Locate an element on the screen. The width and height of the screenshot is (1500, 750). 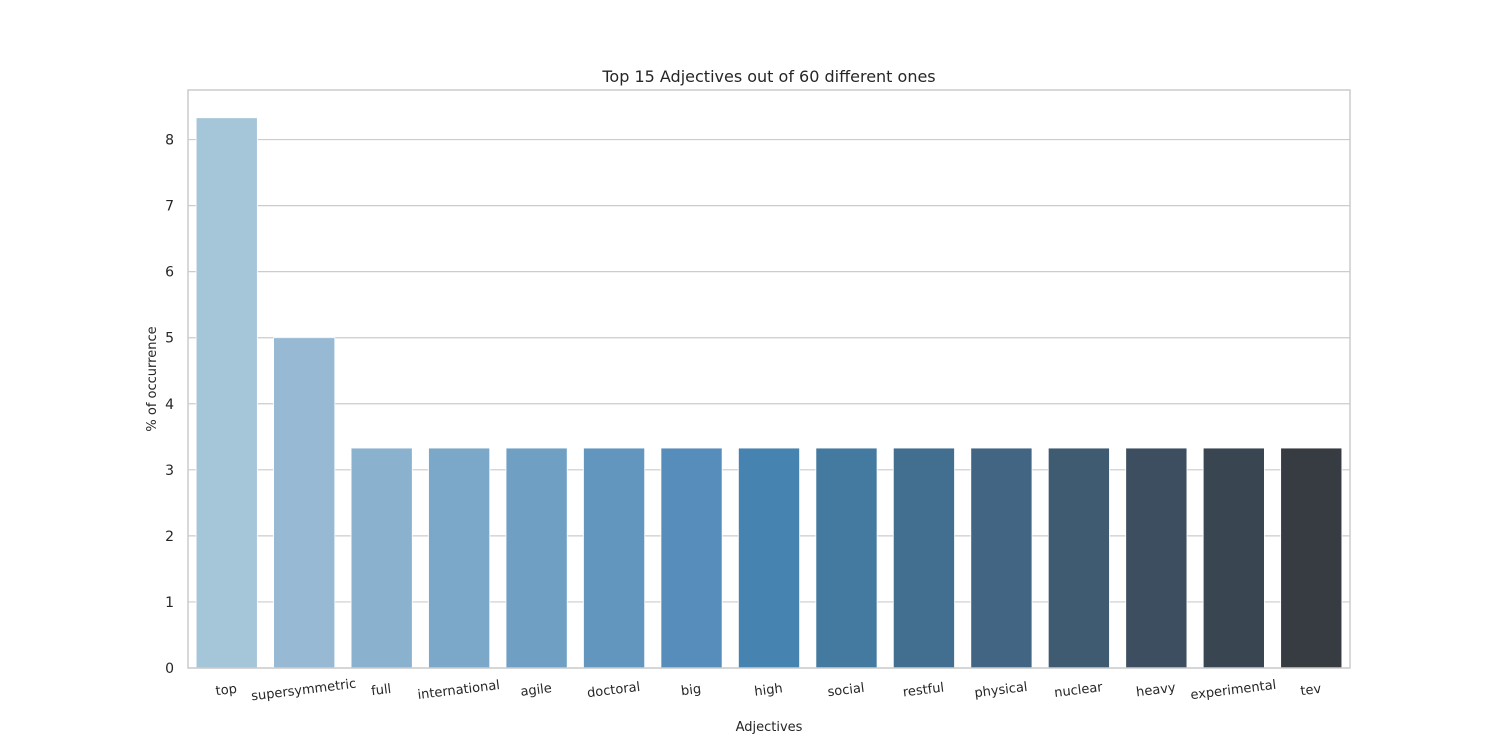
y-tick-label: 0 is located at coordinates (169, 669).